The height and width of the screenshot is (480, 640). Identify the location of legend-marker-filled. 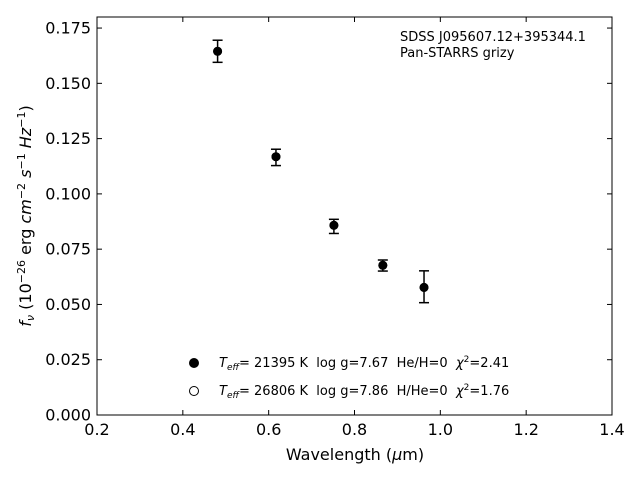
(194, 363).